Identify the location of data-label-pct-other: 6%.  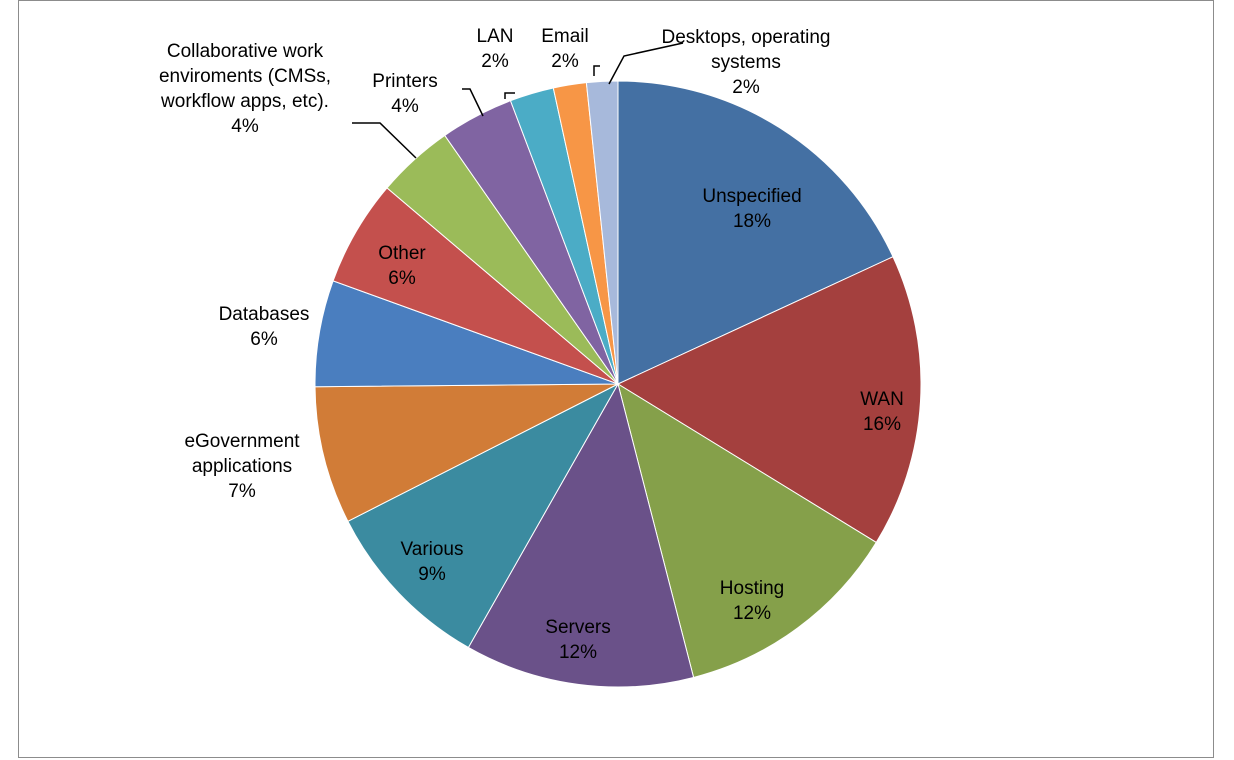
(402, 278).